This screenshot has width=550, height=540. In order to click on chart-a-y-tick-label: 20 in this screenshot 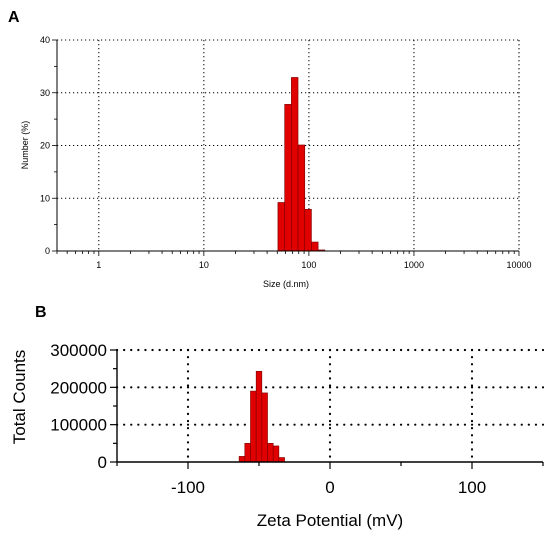, I will do `click(45, 146)`.